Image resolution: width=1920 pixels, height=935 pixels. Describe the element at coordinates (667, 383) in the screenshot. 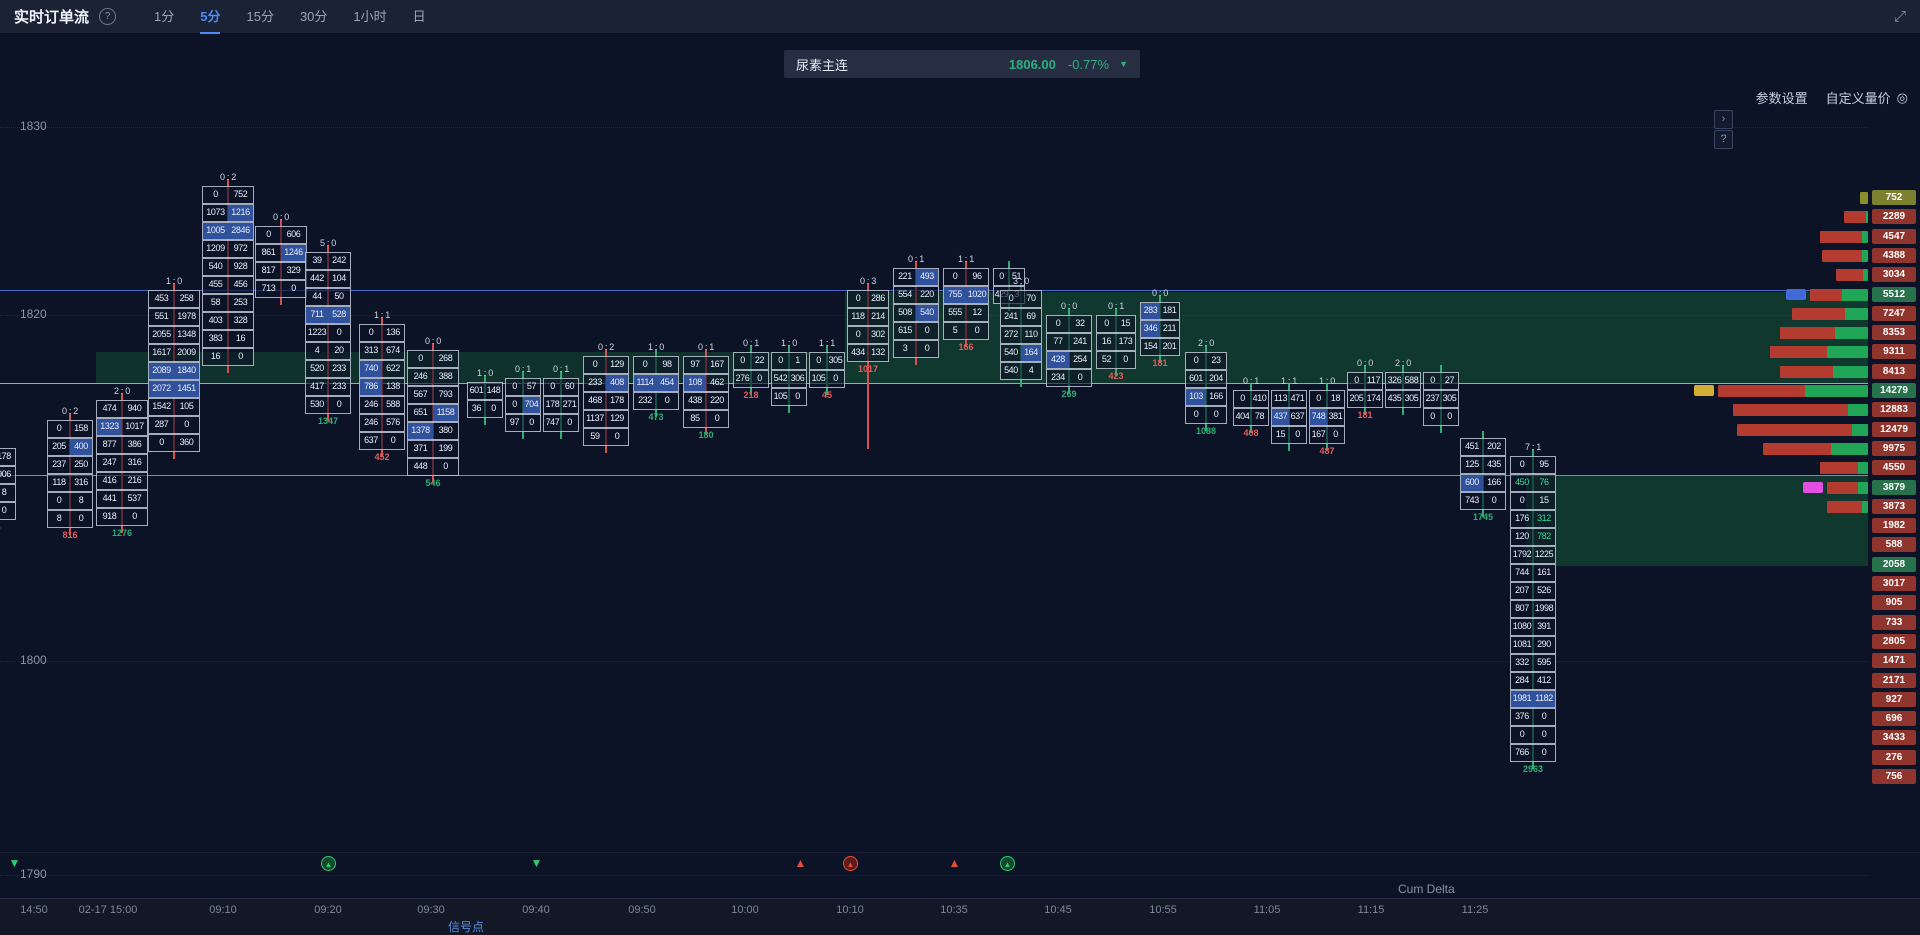

I see `ask-volume: 454` at that location.